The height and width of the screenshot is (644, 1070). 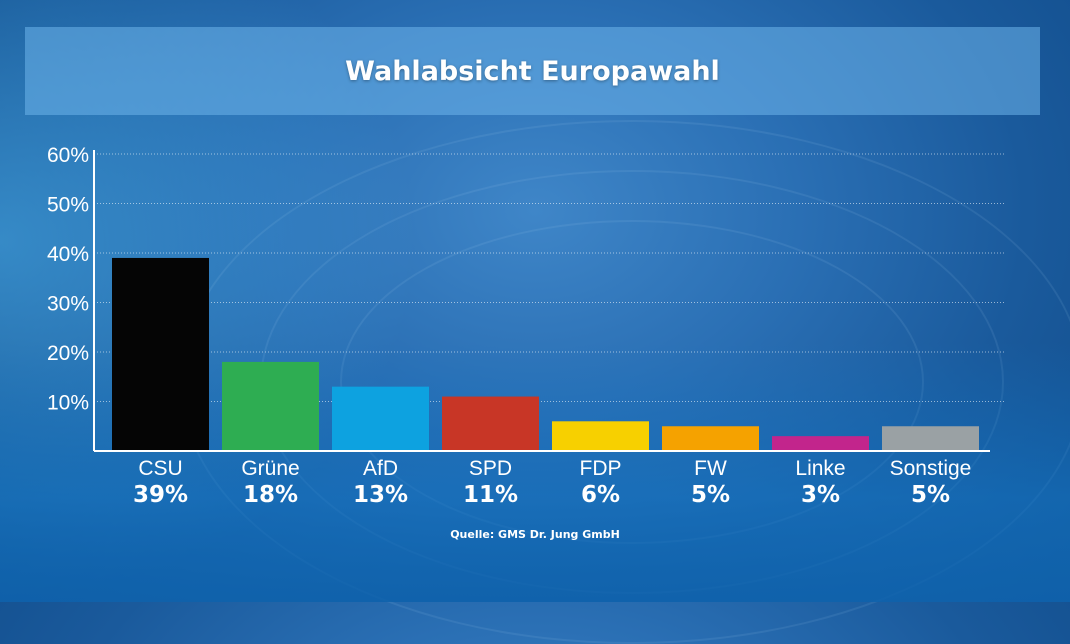 What do you see at coordinates (820, 468) in the screenshot?
I see `category-label: Linke` at bounding box center [820, 468].